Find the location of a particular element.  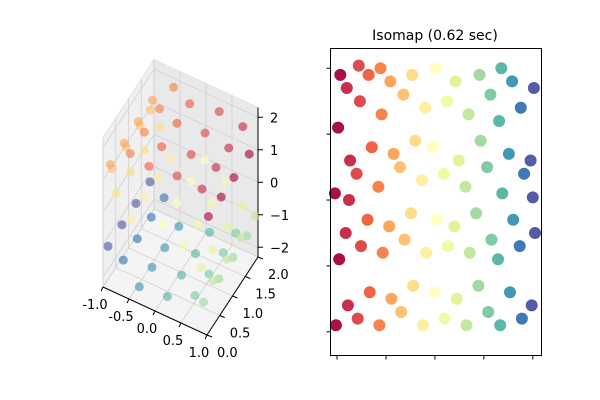

y-tick-label: 0.0 is located at coordinates (227, 353).